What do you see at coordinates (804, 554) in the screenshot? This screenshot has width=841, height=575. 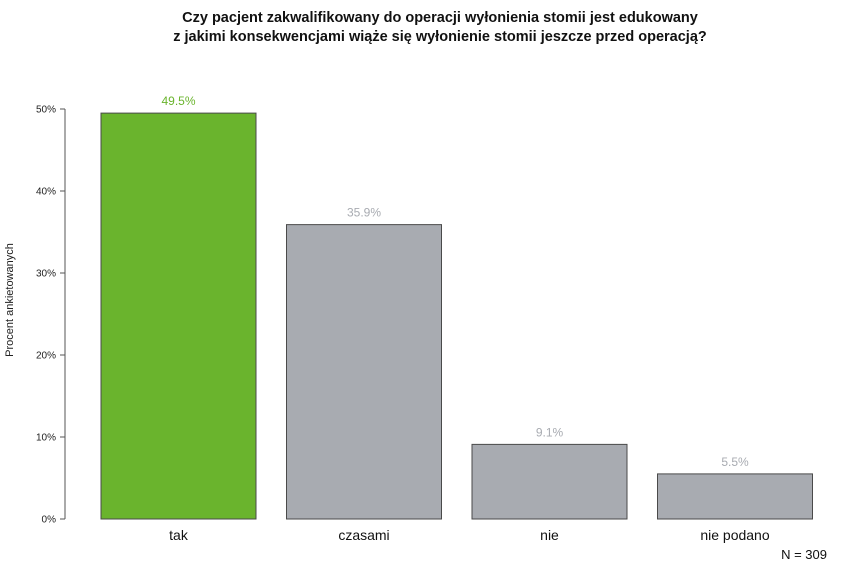 I see `sample-size-note: N = 309` at bounding box center [804, 554].